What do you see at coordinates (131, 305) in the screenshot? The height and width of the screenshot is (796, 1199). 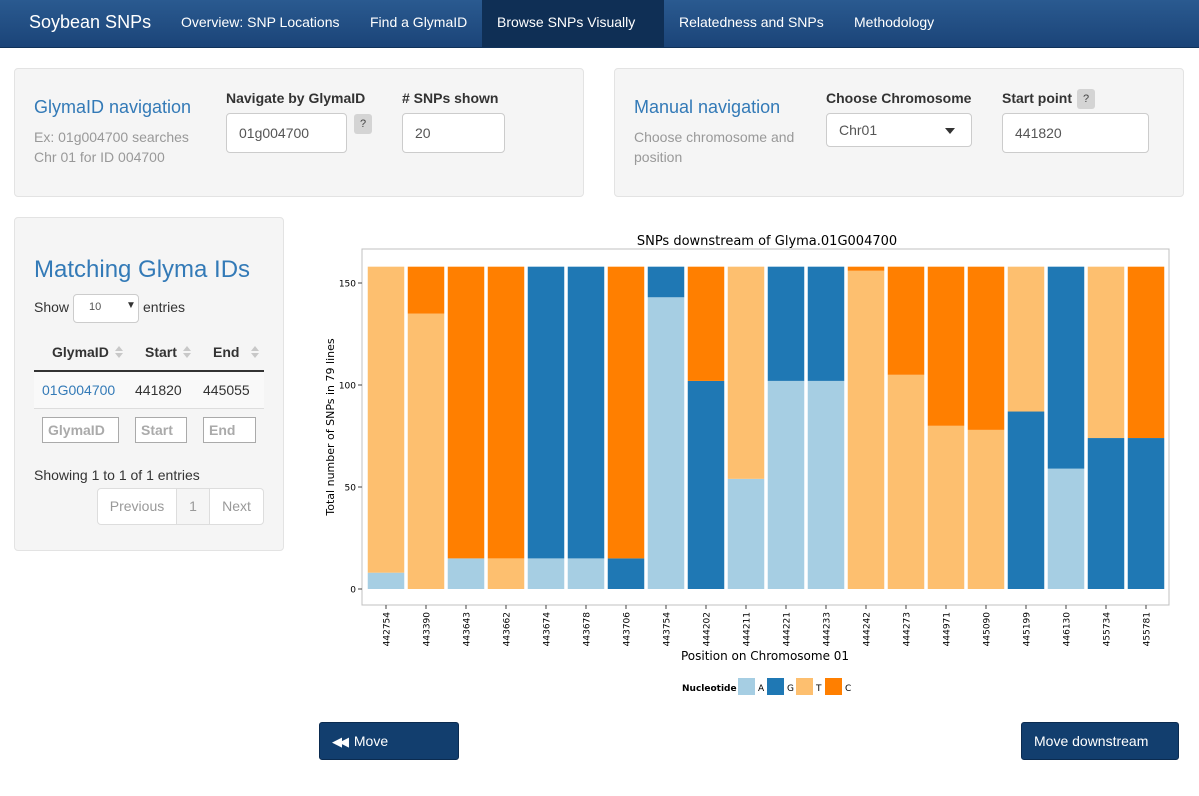 I see `chevron-down-icon: ▼` at bounding box center [131, 305].